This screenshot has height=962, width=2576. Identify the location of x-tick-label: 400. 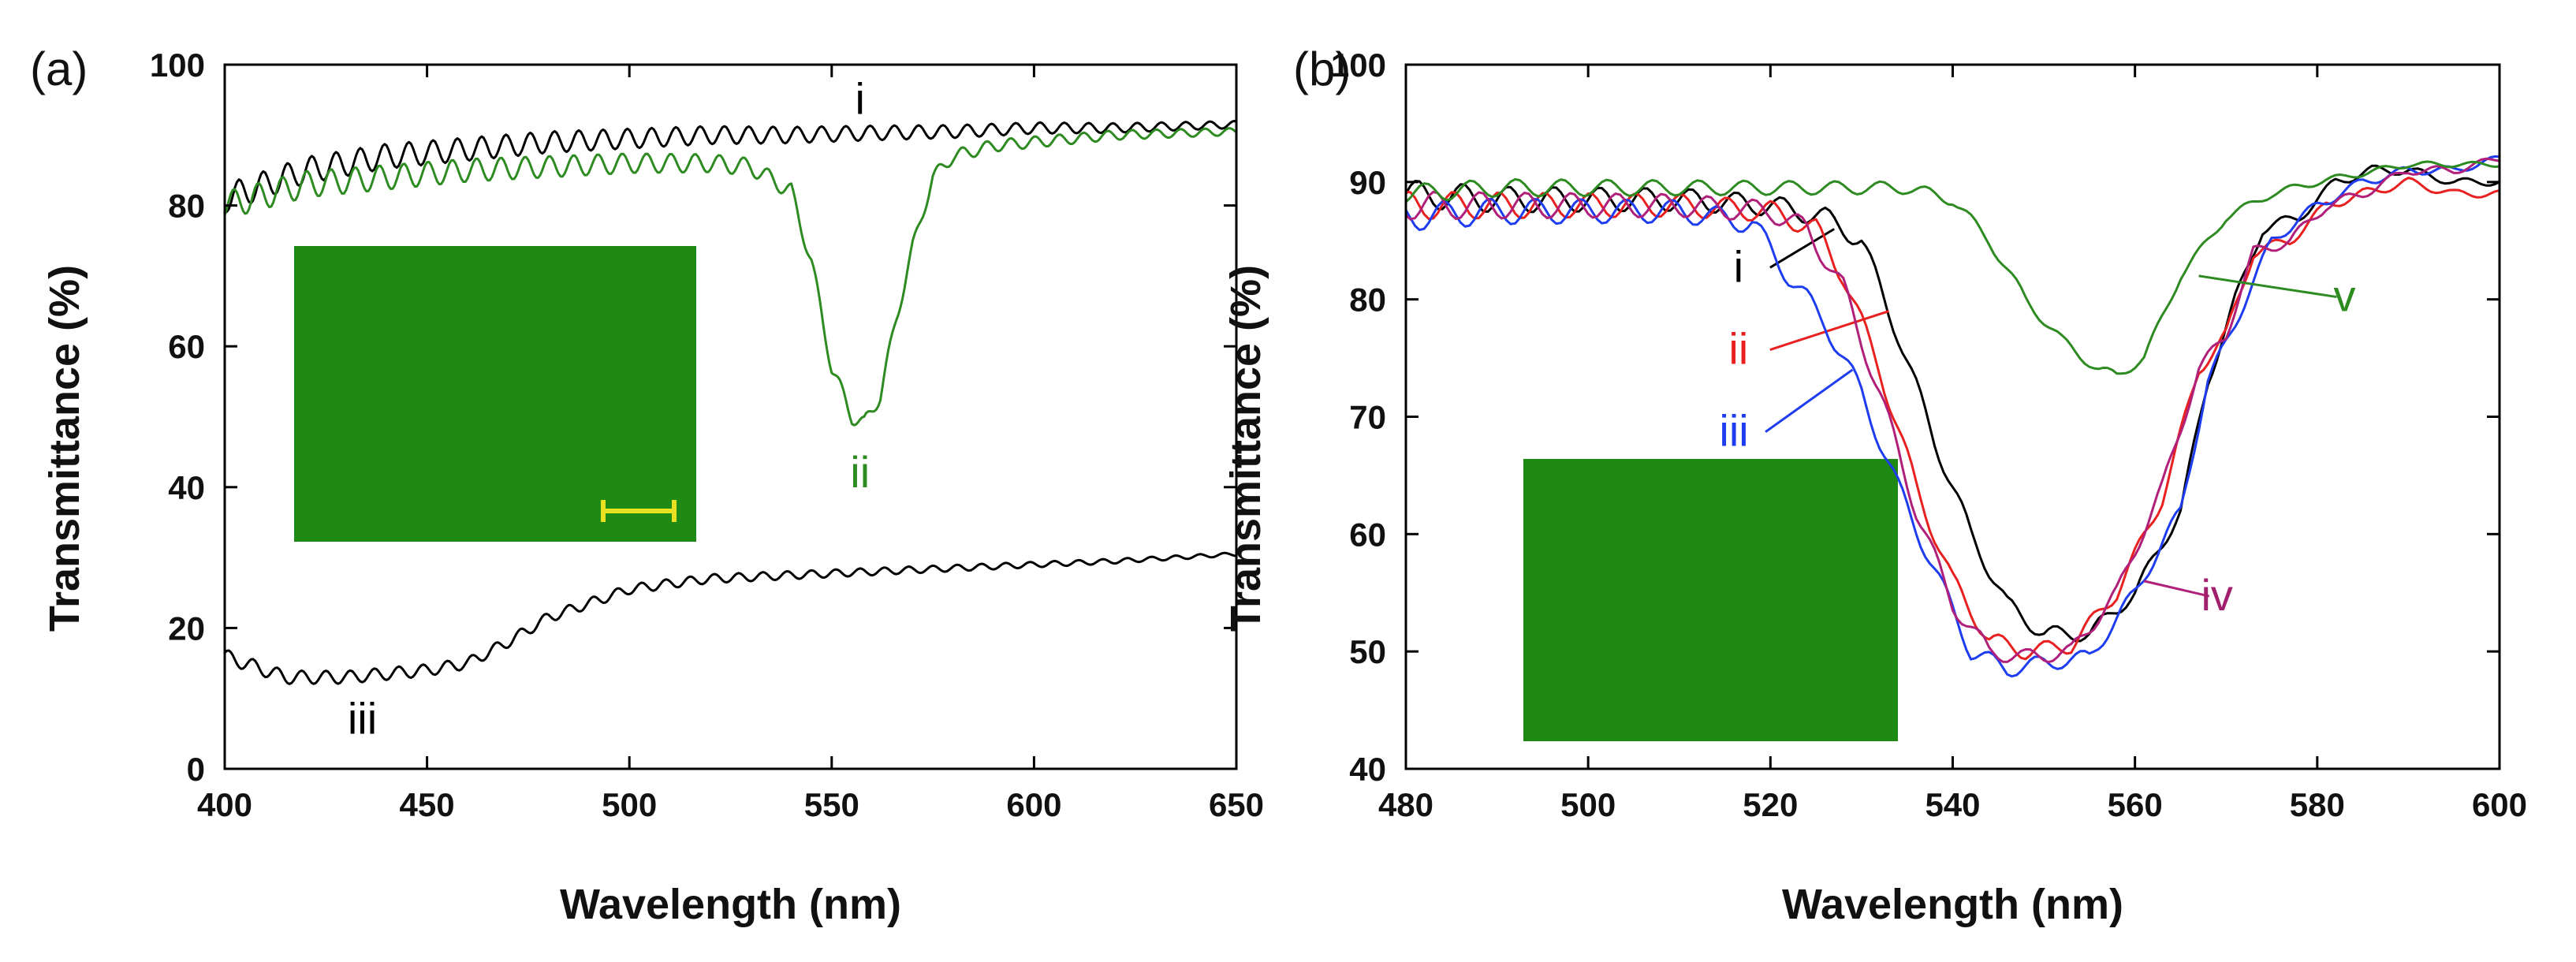
(225, 804).